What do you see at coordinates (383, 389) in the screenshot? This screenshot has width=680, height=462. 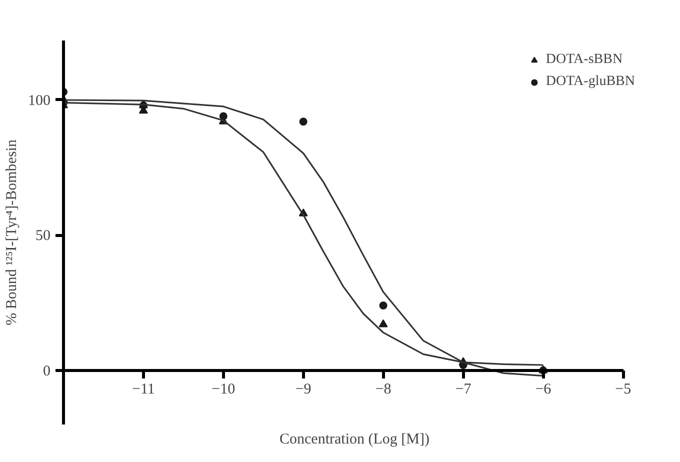 I see `x-tick-label: −8` at bounding box center [383, 389].